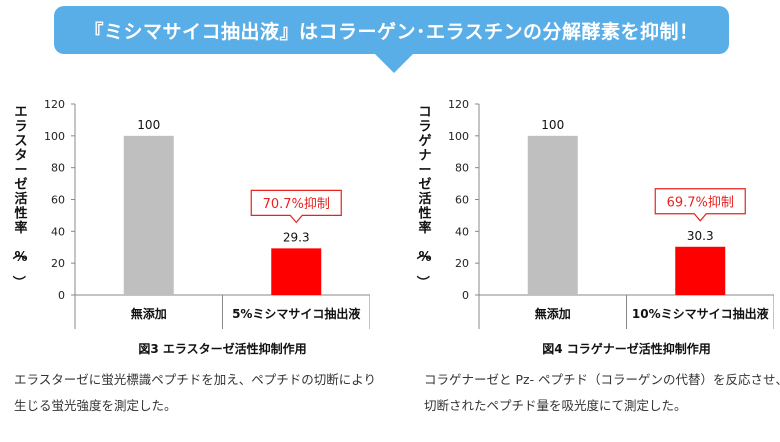 The image size is (780, 442). What do you see at coordinates (700, 313) in the screenshot?
I see `category-label: 10%ミシマサイコ抽出液` at bounding box center [700, 313].